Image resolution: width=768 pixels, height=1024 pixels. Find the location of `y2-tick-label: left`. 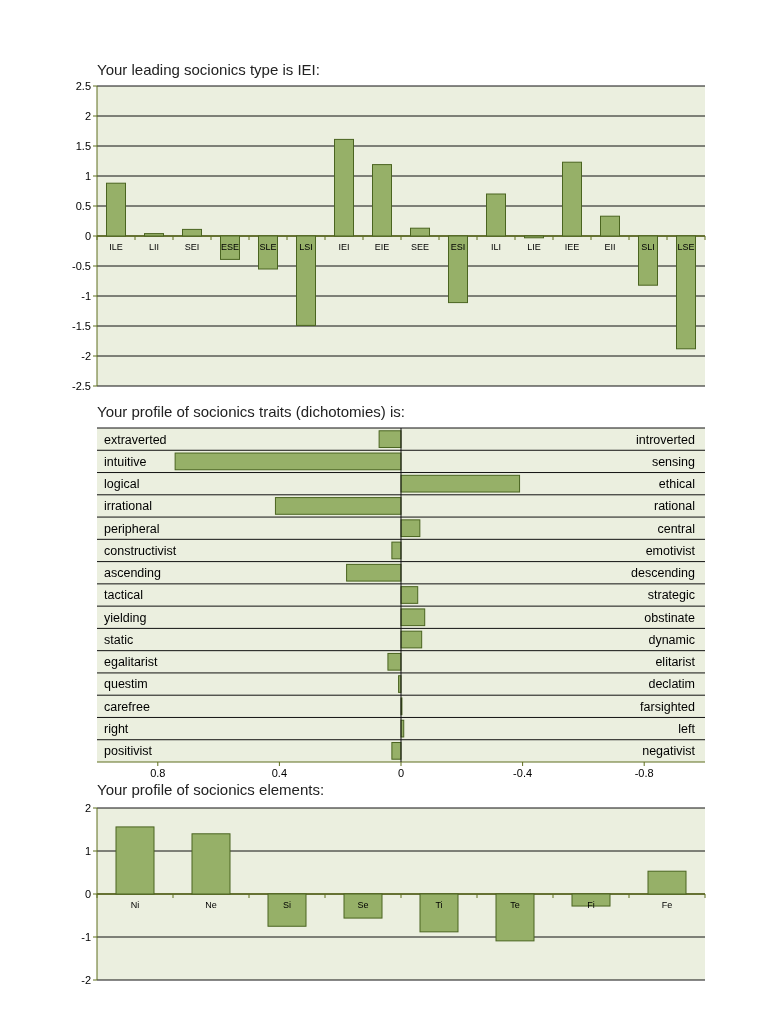

y2-tick-label: left is located at coordinates (687, 728).